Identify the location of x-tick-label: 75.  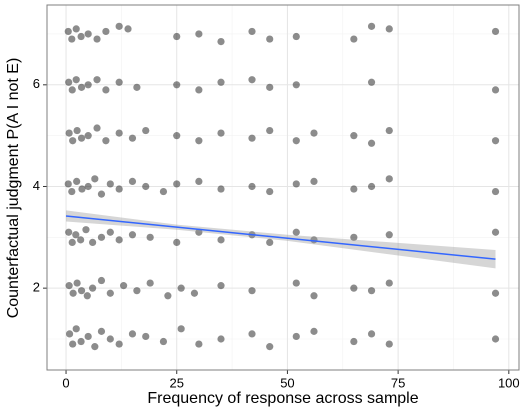
(398, 382).